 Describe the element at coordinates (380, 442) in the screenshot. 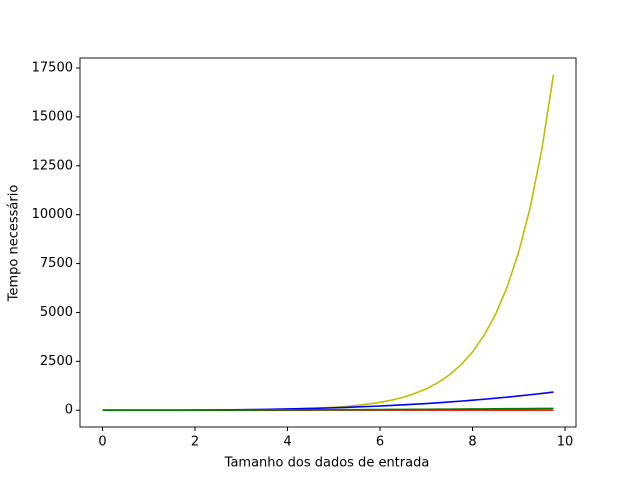

I see `x-tick-label: 6` at that location.